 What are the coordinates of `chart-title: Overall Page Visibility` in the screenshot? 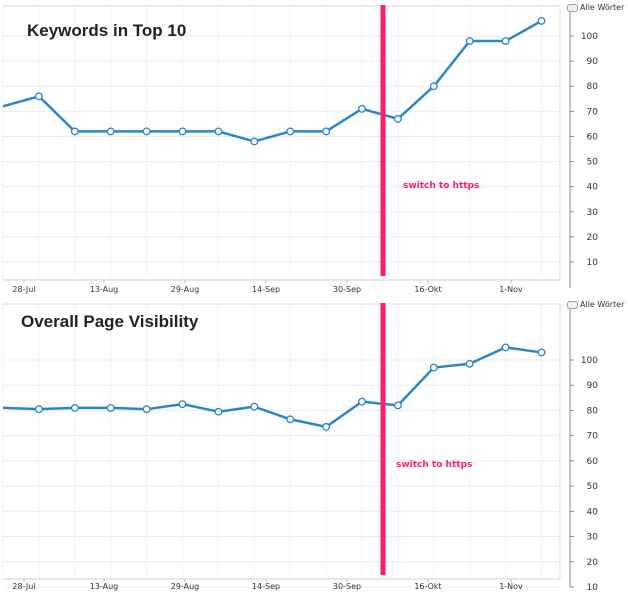 It's located at (110, 321).